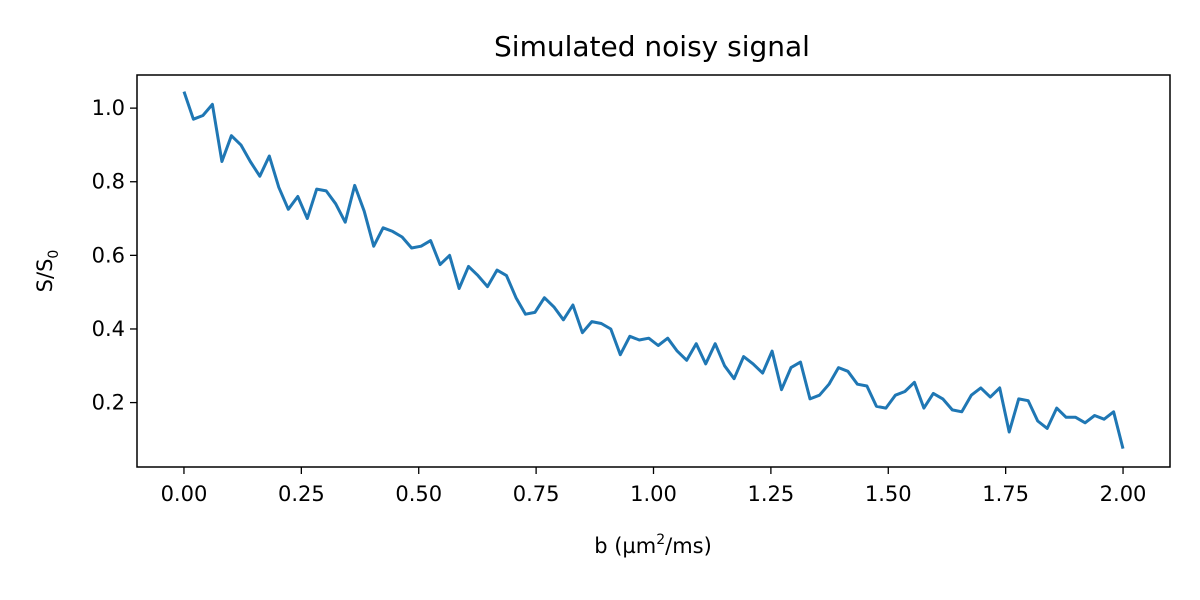  I want to click on x-tick-label: 0.50, so click(418, 494).